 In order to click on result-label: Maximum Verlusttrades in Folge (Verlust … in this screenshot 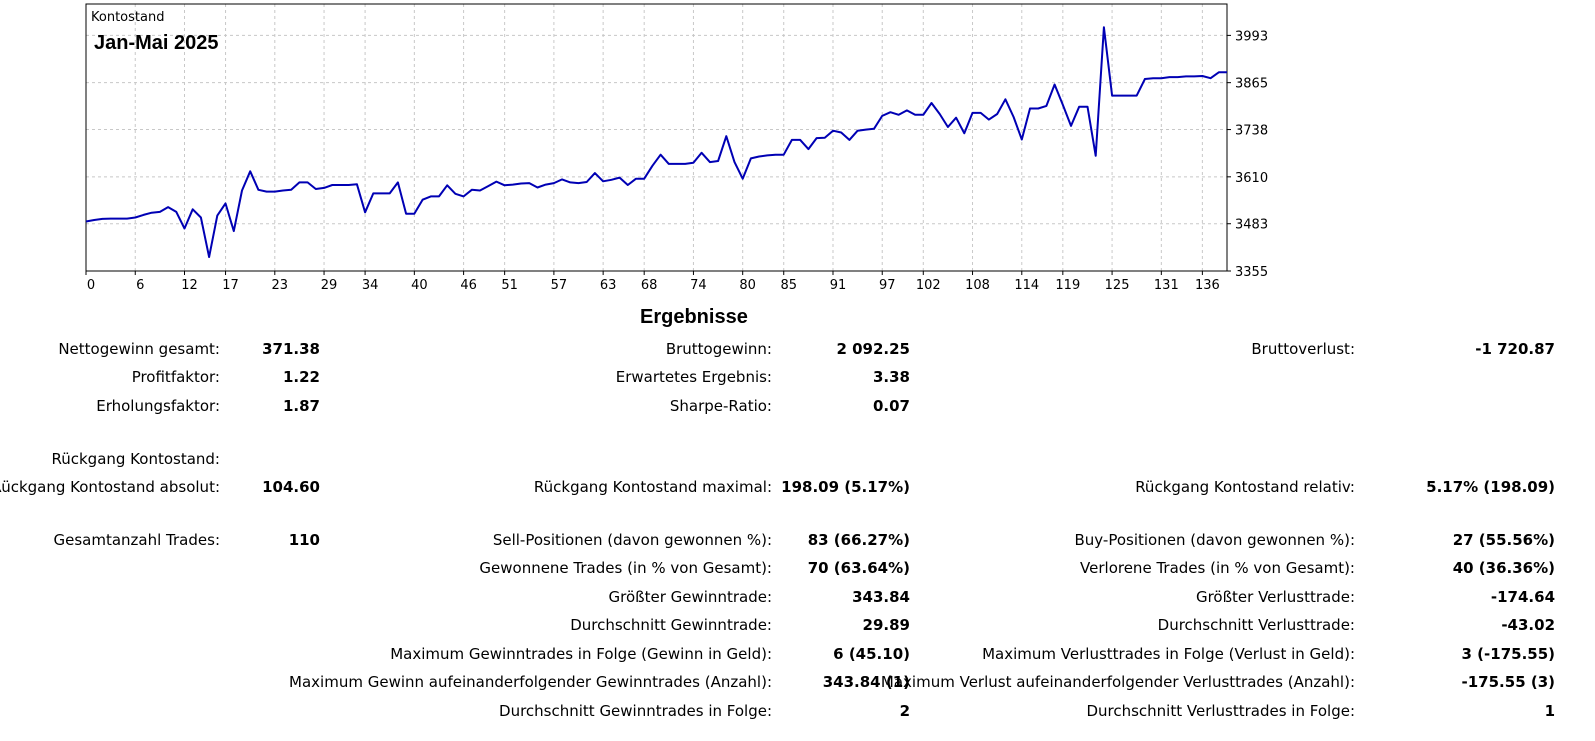, I will do `click(1168, 654)`.